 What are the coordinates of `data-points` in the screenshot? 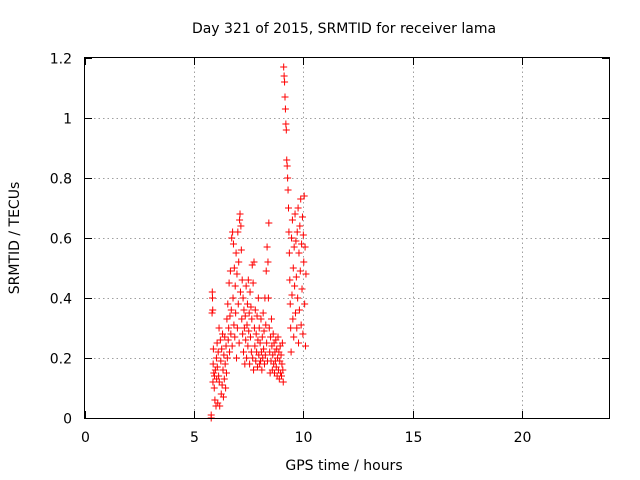 It's located at (258, 242).